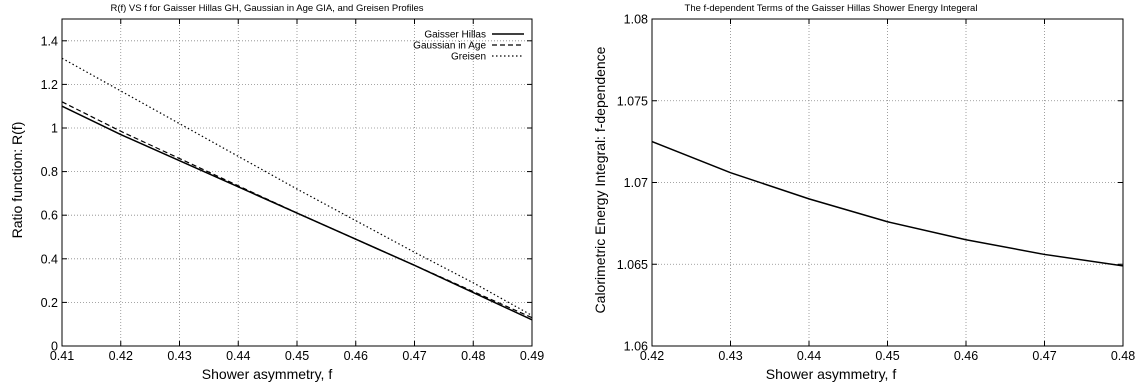 The height and width of the screenshot is (385, 1148). What do you see at coordinates (356, 356) in the screenshot?
I see `left-x-tick-label: 0.46` at bounding box center [356, 356].